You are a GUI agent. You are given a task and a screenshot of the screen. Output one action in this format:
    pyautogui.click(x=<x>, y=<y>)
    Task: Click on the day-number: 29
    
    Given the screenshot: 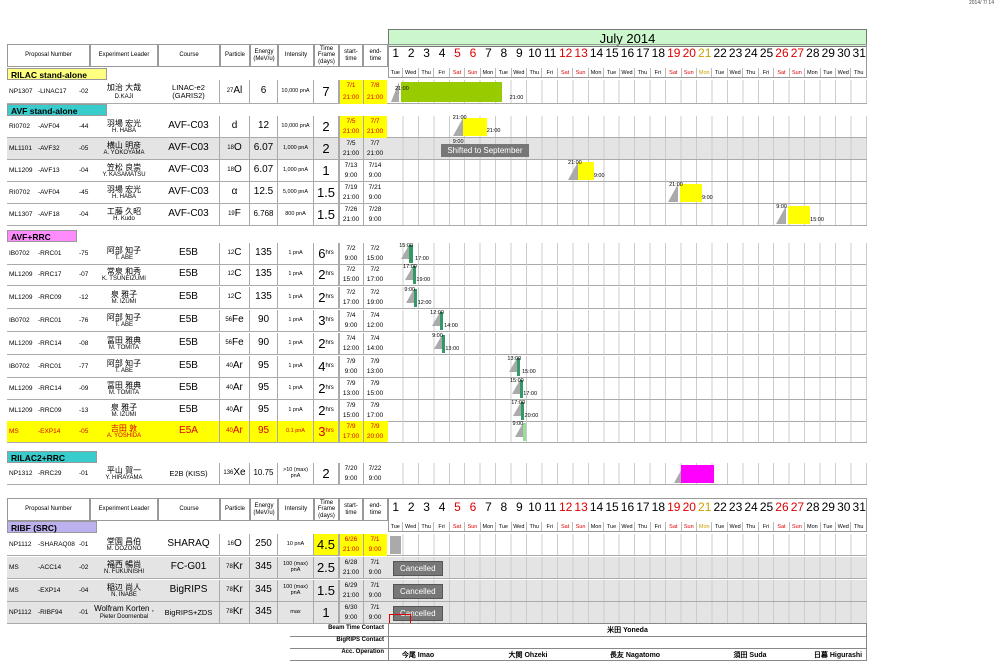 What is the action you would take?
    pyautogui.click(x=828, y=507)
    